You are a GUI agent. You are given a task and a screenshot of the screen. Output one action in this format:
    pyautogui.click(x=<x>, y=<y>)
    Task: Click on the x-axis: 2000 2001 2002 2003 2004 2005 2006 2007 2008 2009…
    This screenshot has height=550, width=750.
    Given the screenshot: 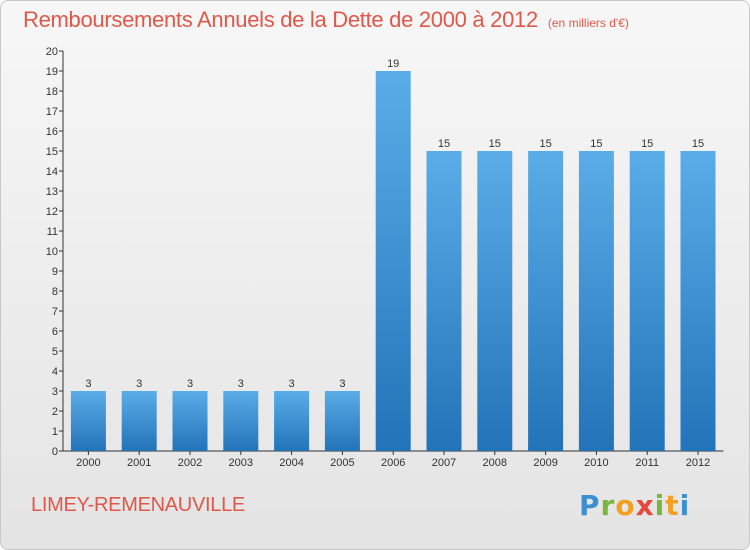 What is the action you would take?
    pyautogui.click(x=393, y=459)
    